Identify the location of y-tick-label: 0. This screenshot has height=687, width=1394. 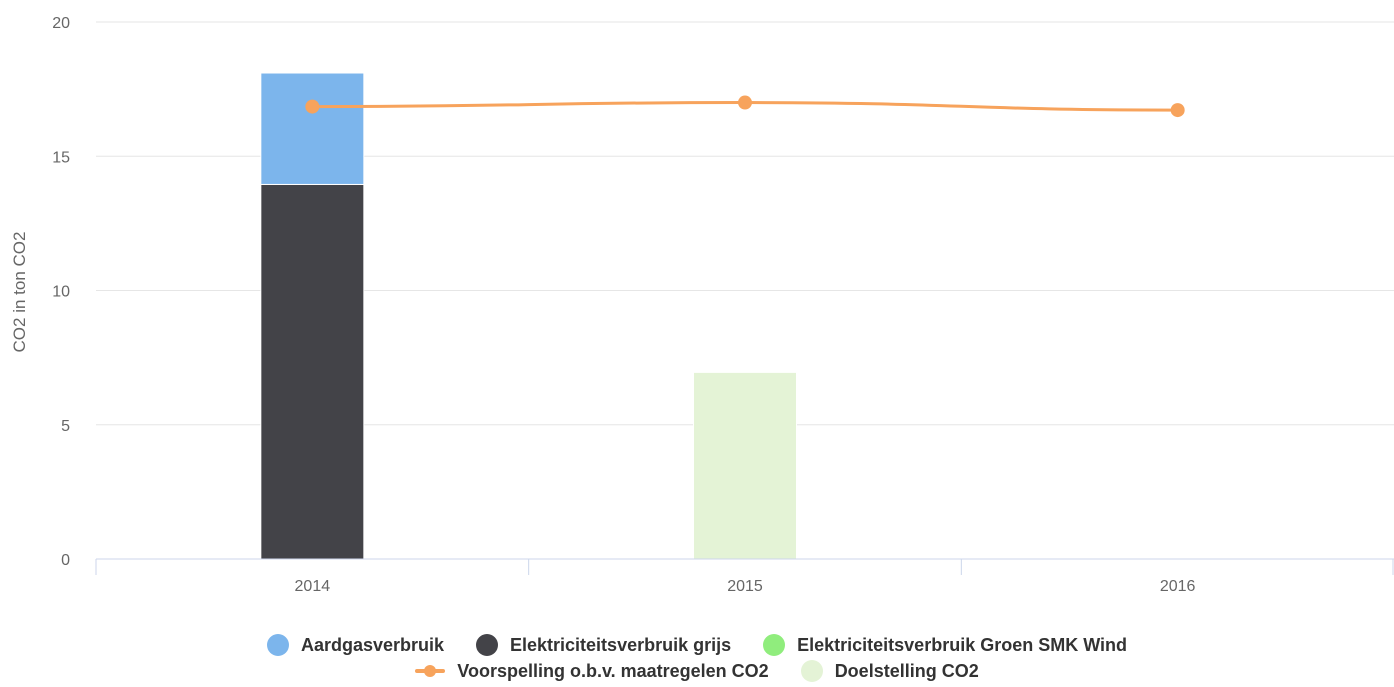
(65, 560).